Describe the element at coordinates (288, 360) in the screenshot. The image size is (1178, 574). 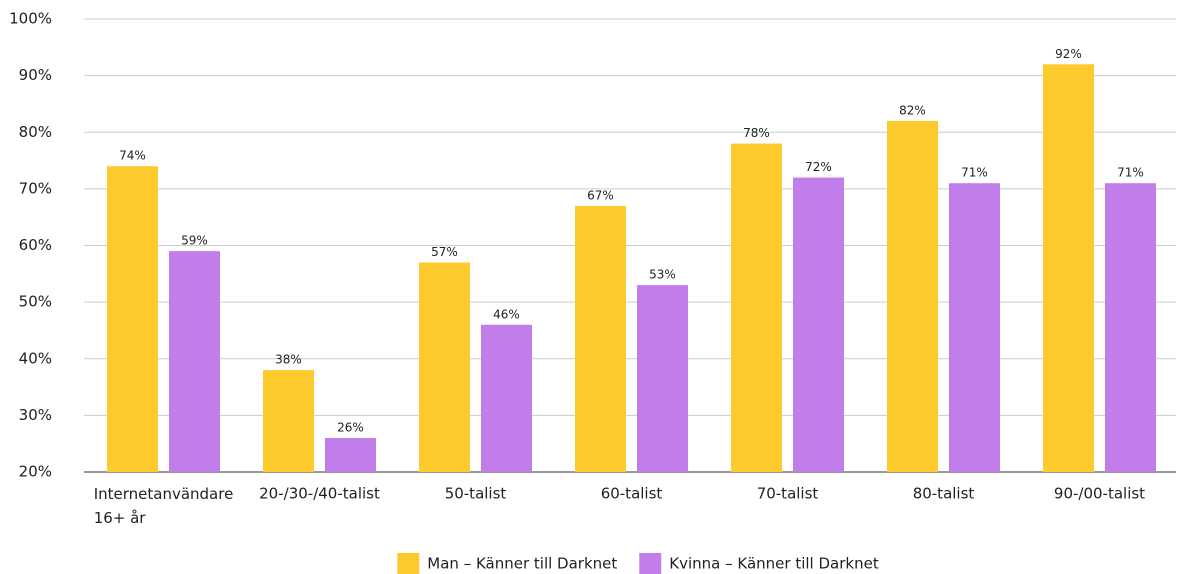
I see `value-label: 38%` at that location.